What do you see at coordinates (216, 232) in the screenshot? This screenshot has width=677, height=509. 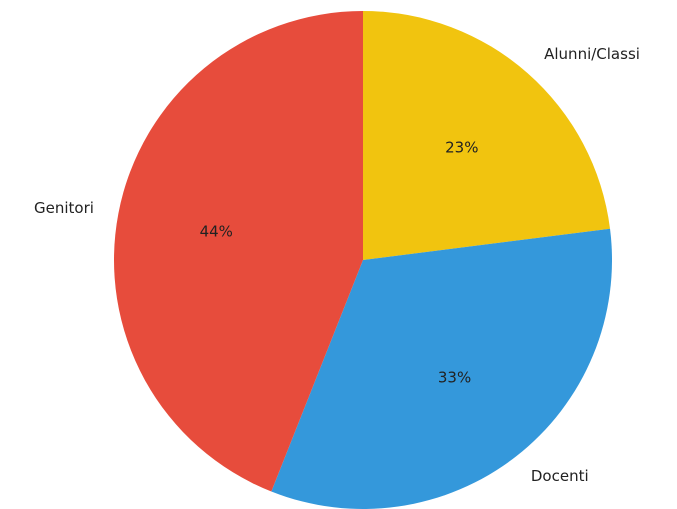 I see `pie-pct-label: 44%` at bounding box center [216, 232].